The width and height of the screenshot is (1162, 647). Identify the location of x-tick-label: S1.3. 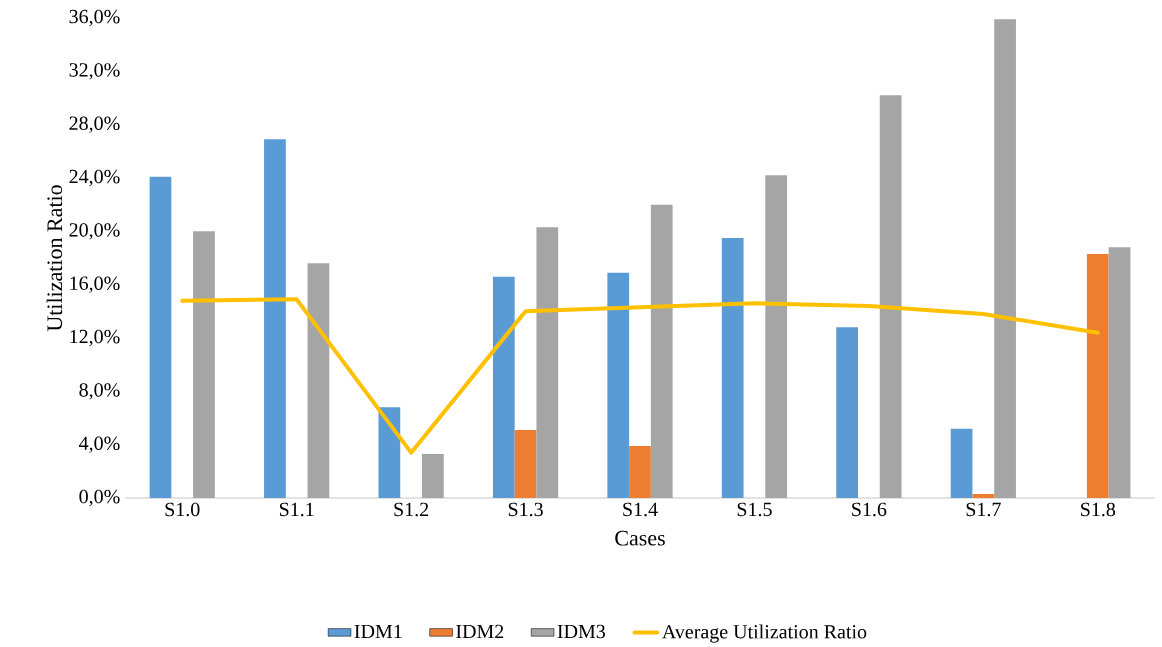
(525, 509).